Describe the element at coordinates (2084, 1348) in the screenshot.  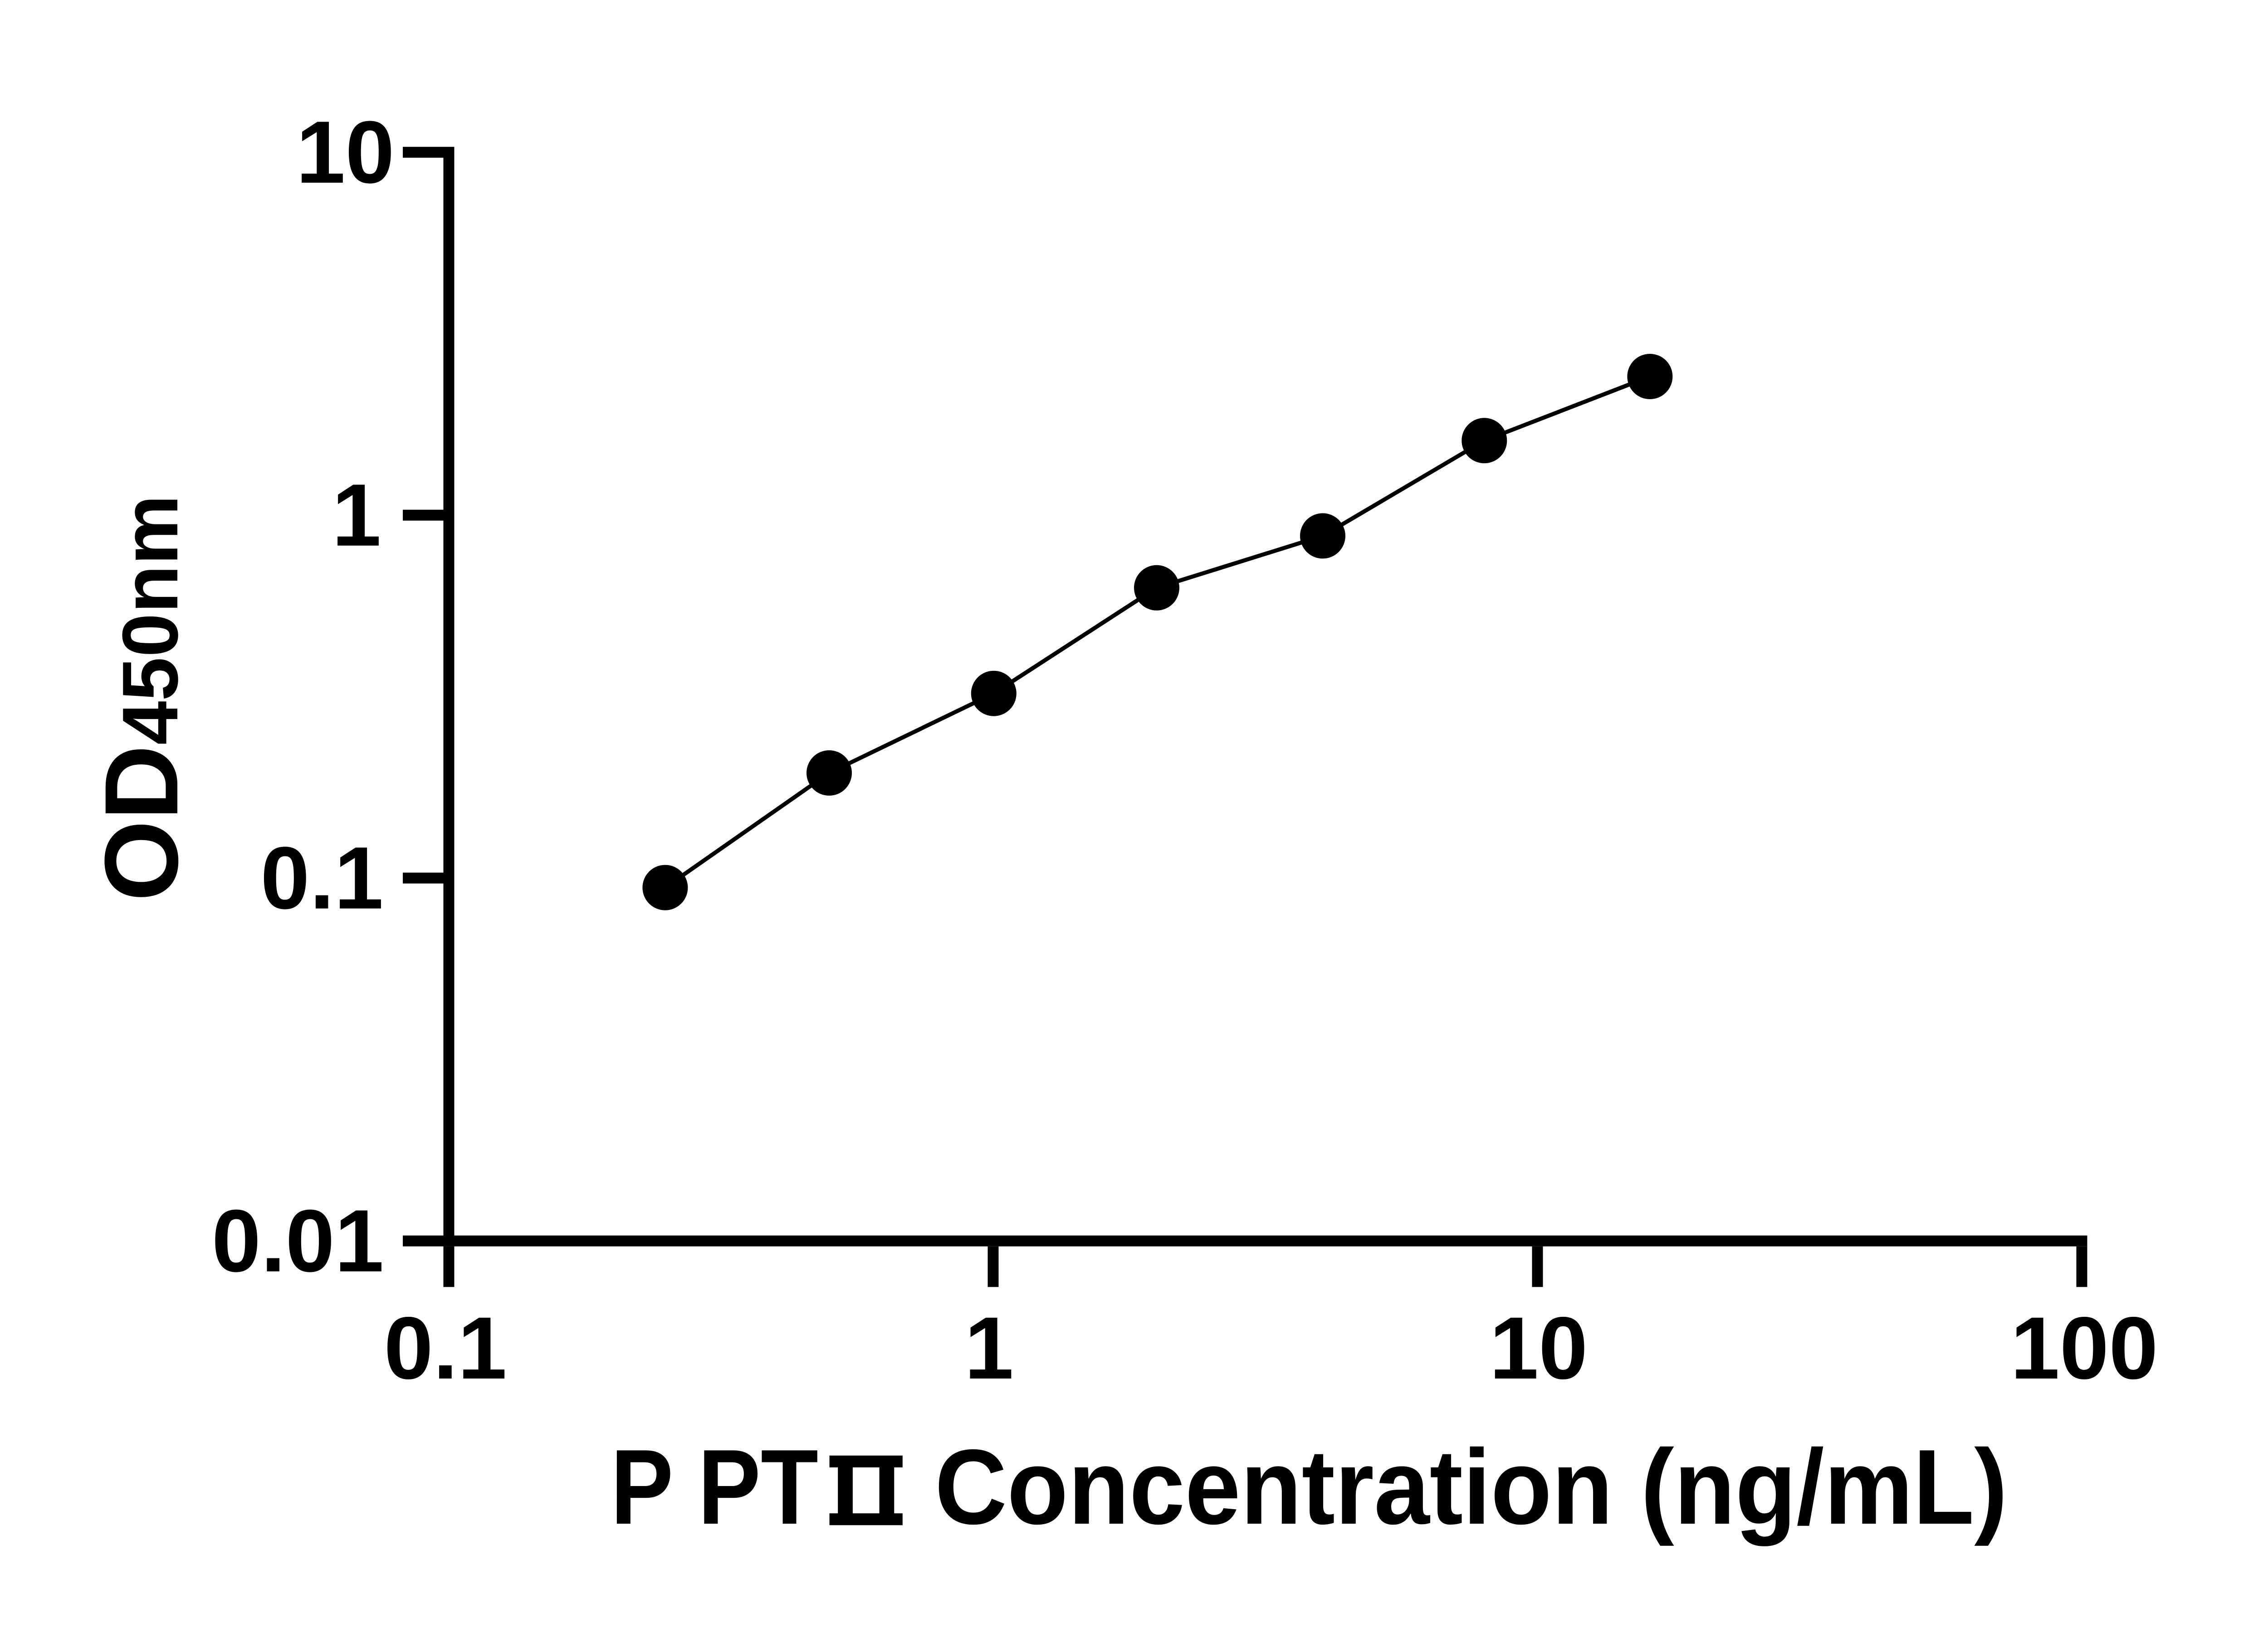
I see `svg-text: 100` at that location.